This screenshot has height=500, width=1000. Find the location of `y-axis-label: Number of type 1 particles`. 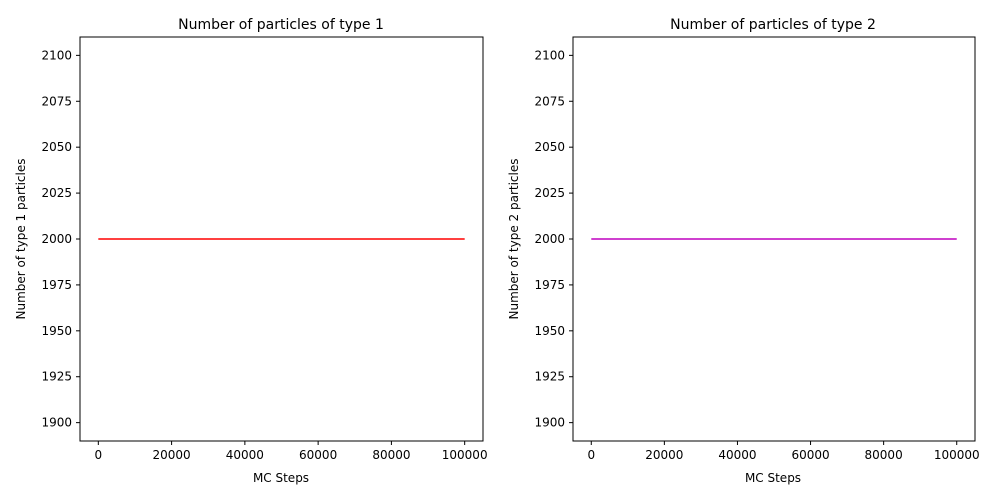

y-axis-label: Number of type 1 particles is located at coordinates (21, 239).